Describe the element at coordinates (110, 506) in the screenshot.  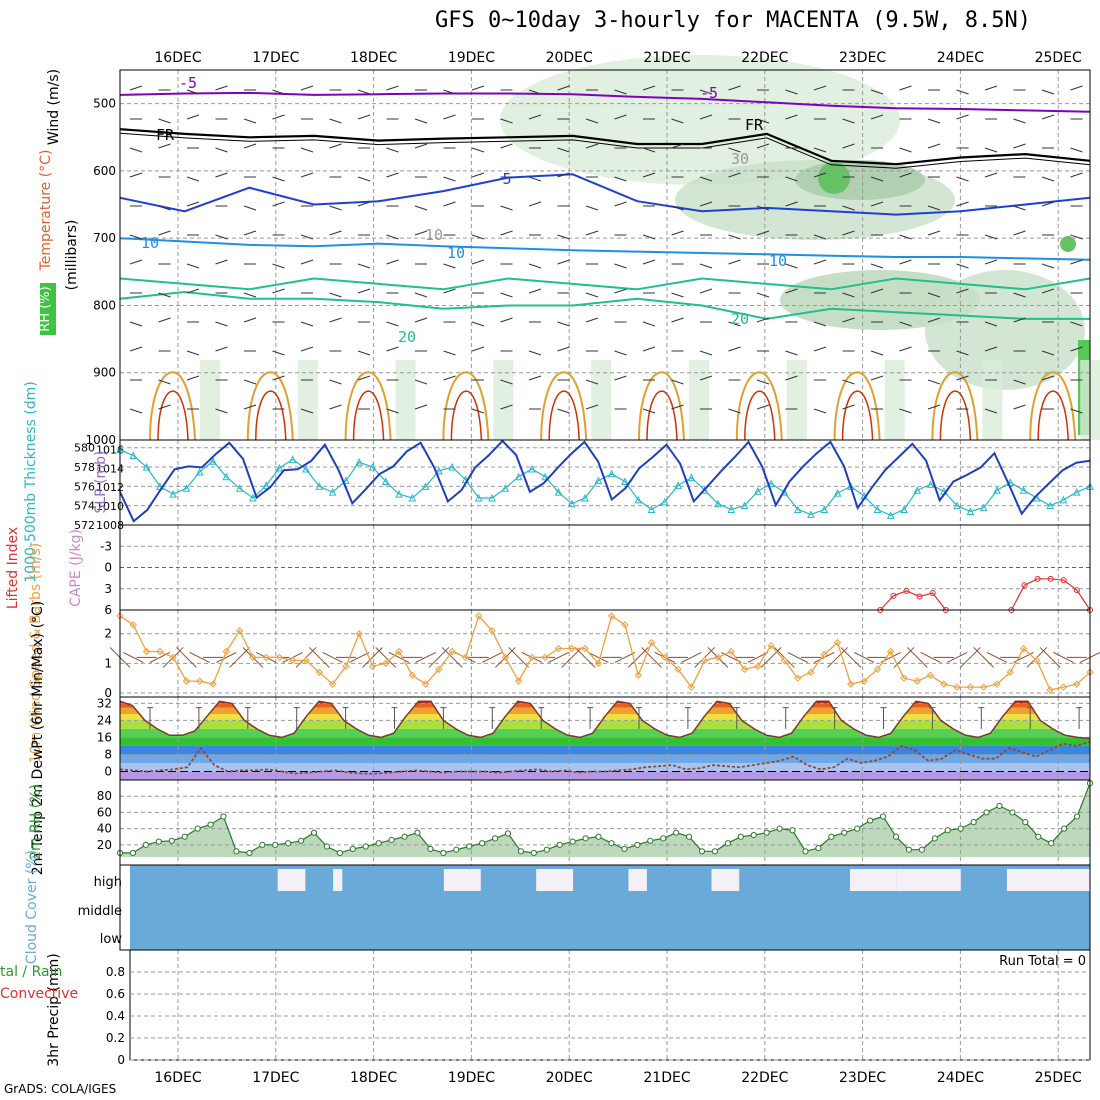
I see `slp-tick-label: 1010` at that location.